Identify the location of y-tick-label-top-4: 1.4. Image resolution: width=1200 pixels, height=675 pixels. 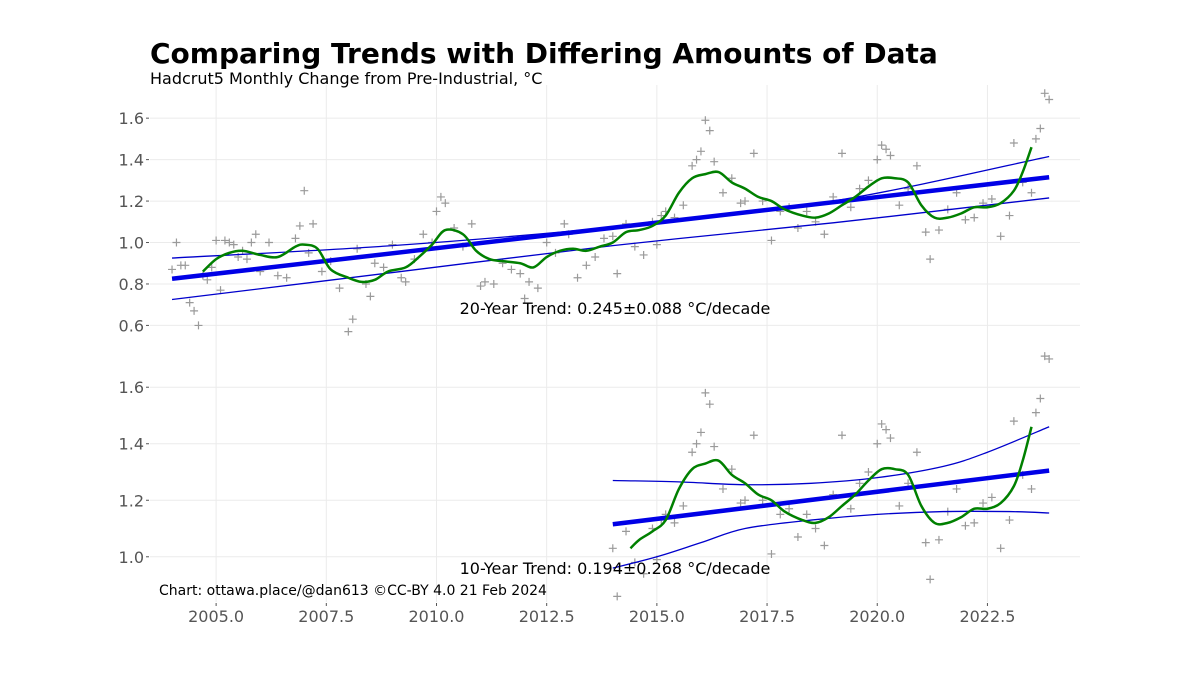
(131, 160).